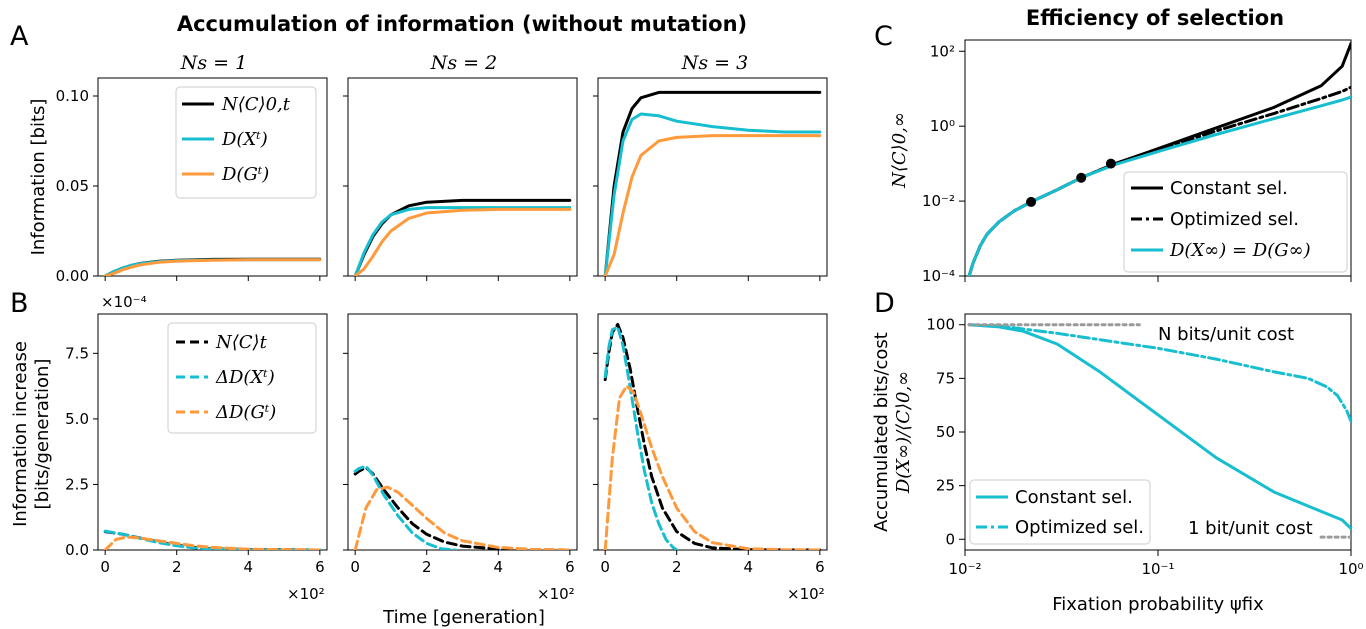  What do you see at coordinates (38, 177) in the screenshot?
I see `panel-a-ylabel: Information [bits]` at bounding box center [38, 177].